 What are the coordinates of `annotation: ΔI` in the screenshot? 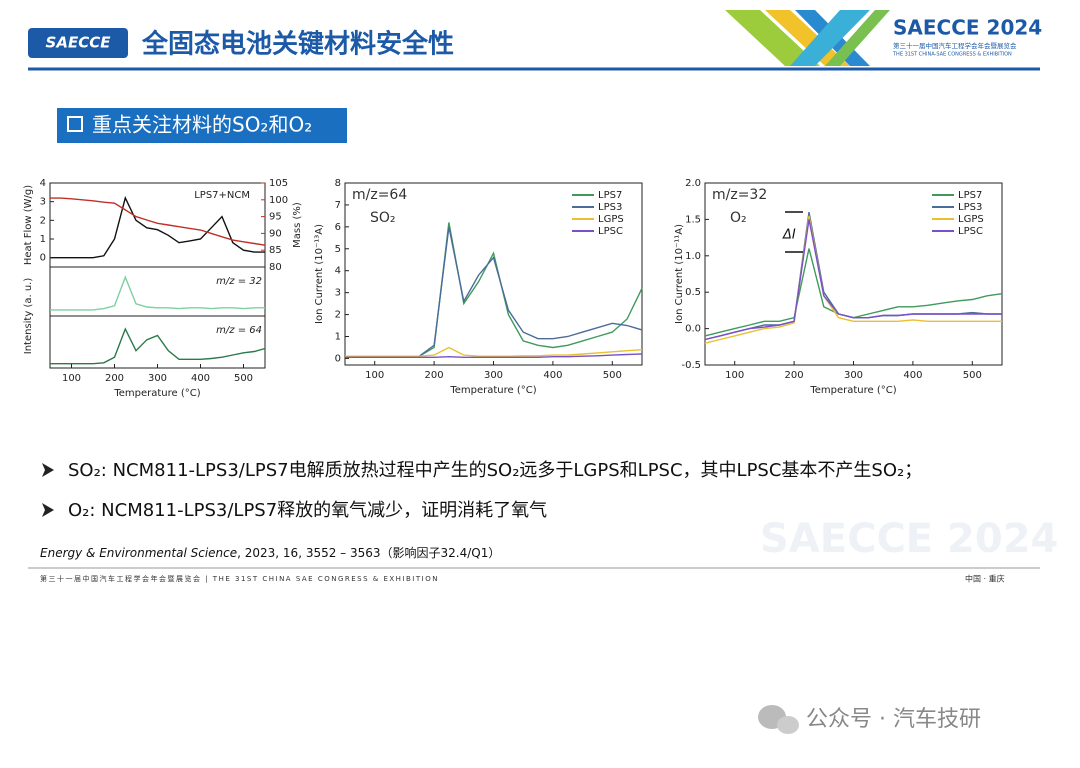 It's located at (789, 235).